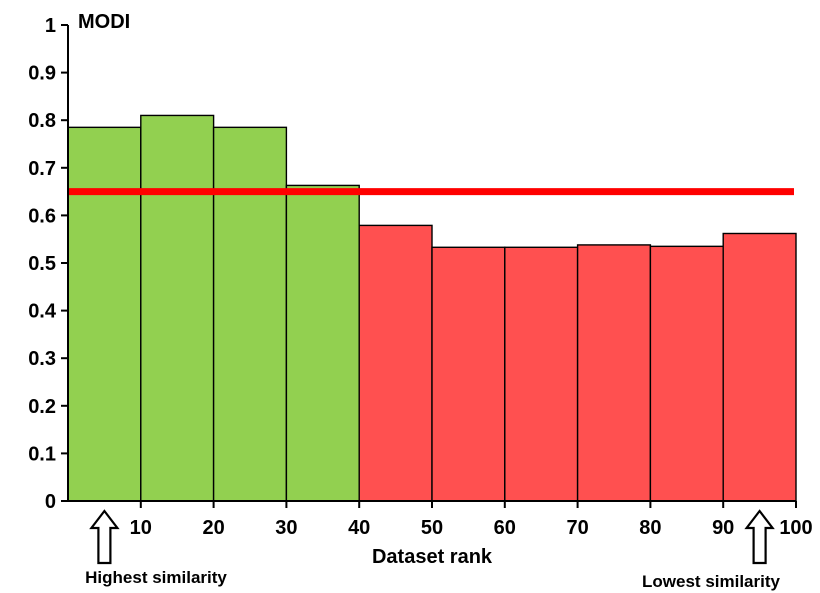  Describe the element at coordinates (795, 528) in the screenshot. I see `x-tick-label: 100` at that location.